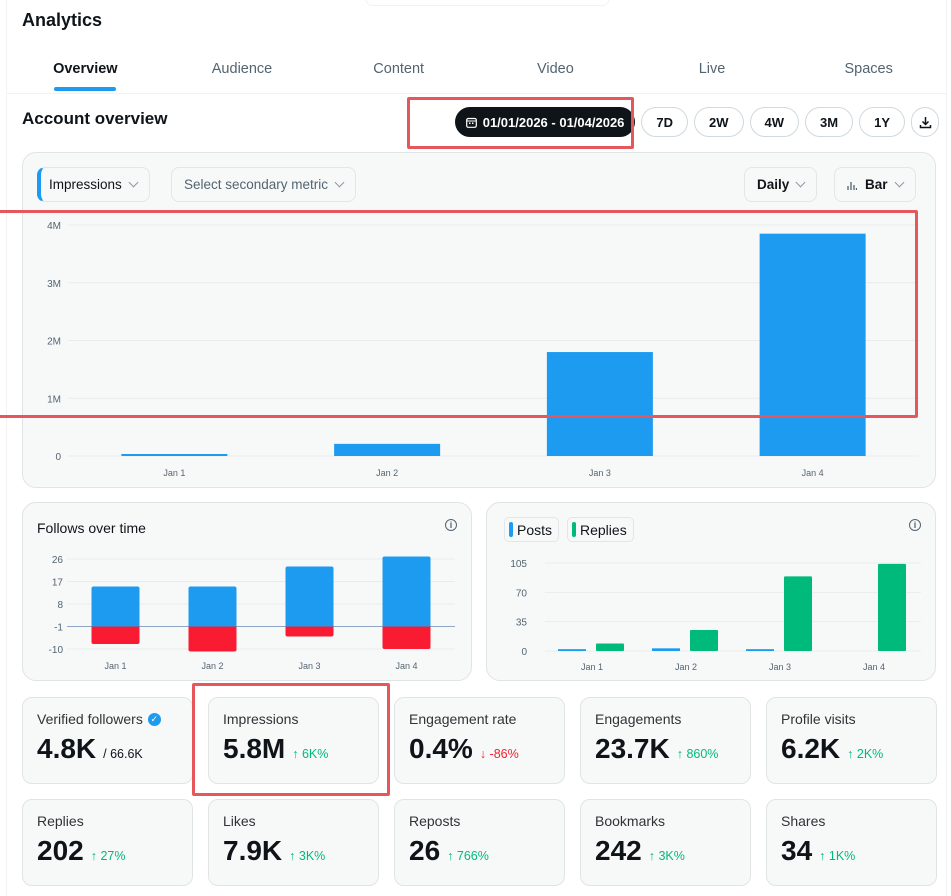  I want to click on verified-badge-icon: ✓, so click(154, 719).